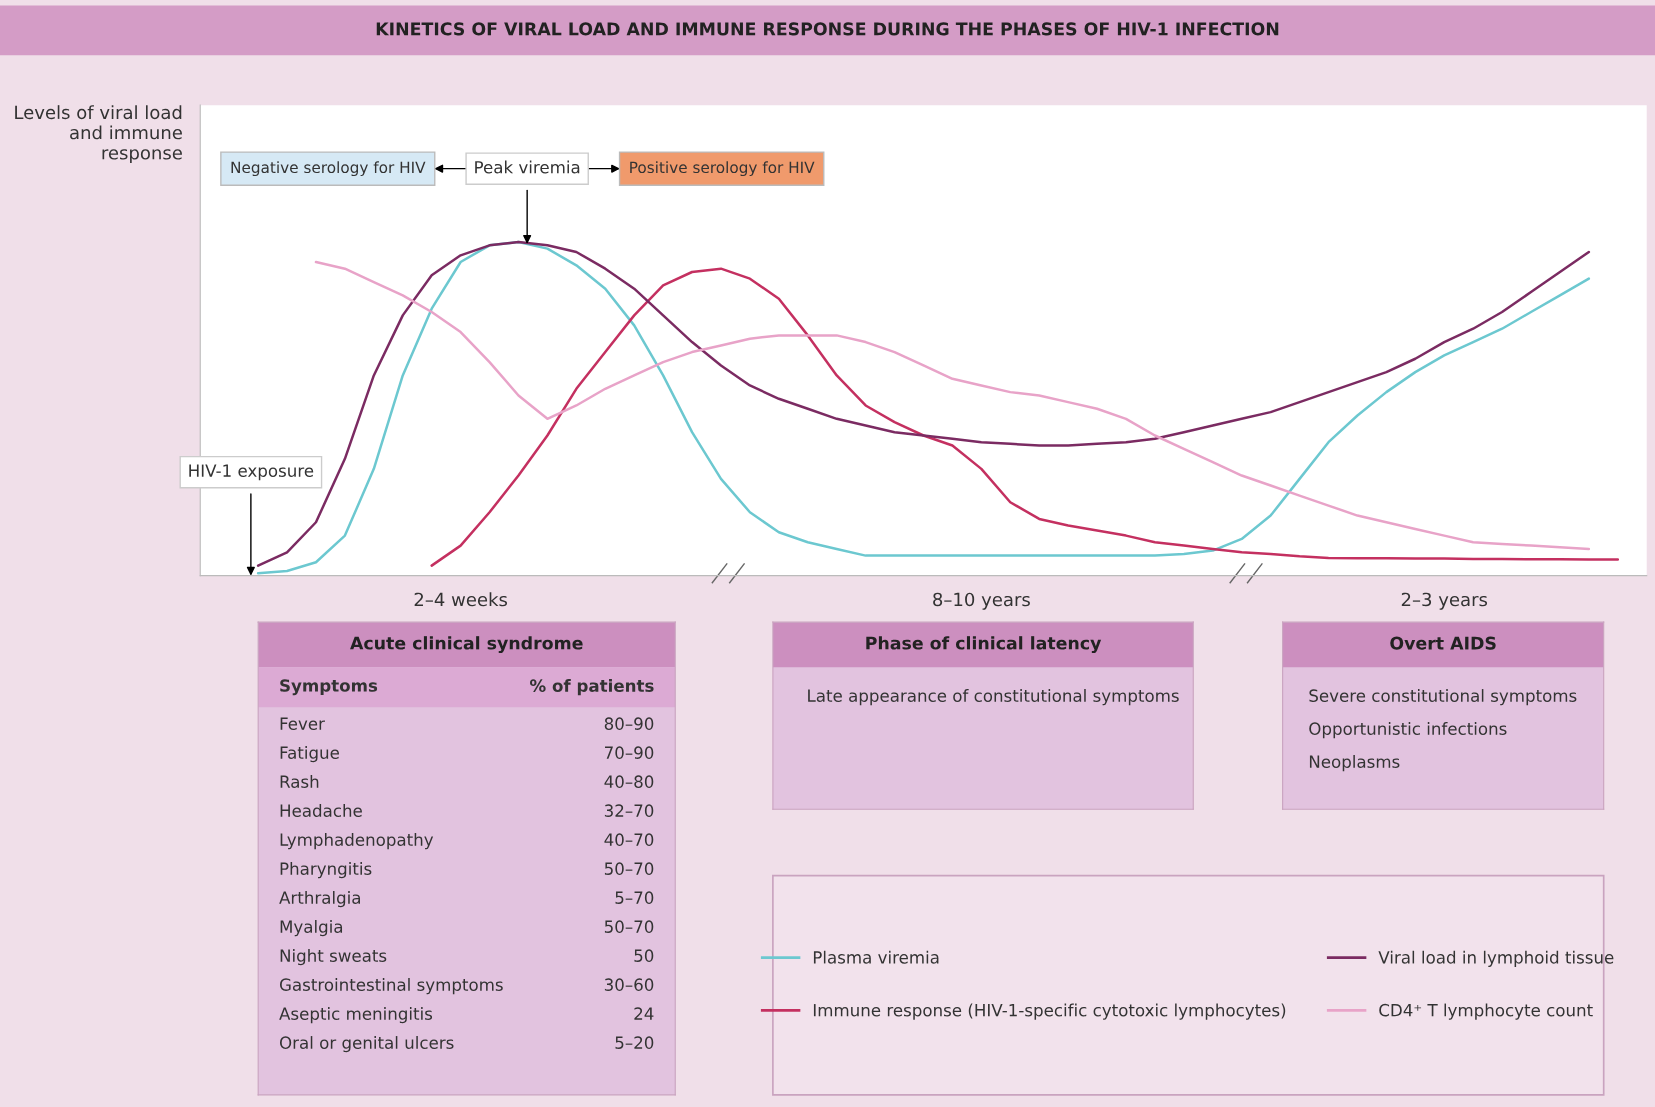 This screenshot has width=1655, height=1107. I want to click on text: 80–90, so click(629, 723).